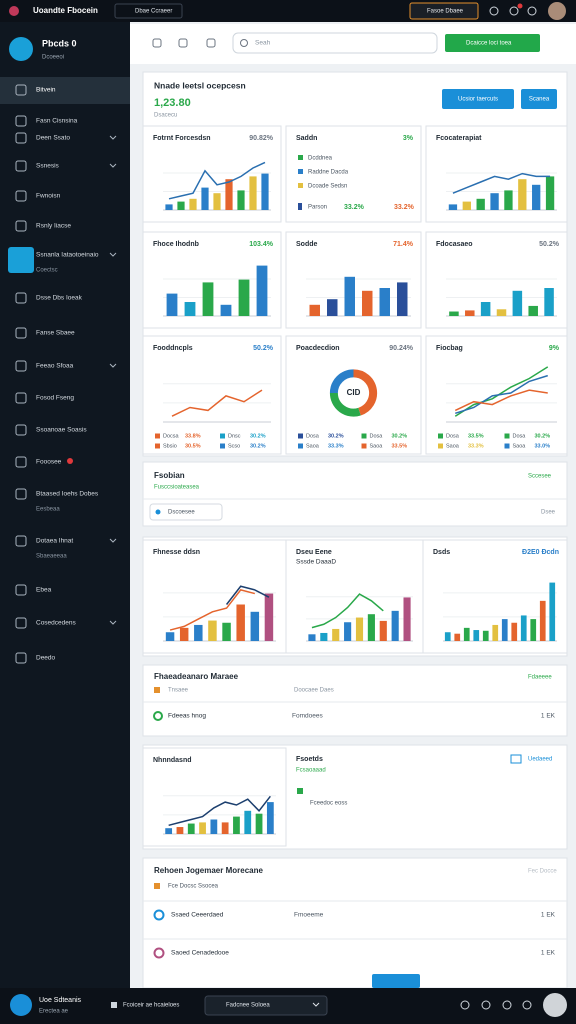 The height and width of the screenshot is (1024, 576). I want to click on nav-item: Ssoanoae Soasis, so click(61, 430).